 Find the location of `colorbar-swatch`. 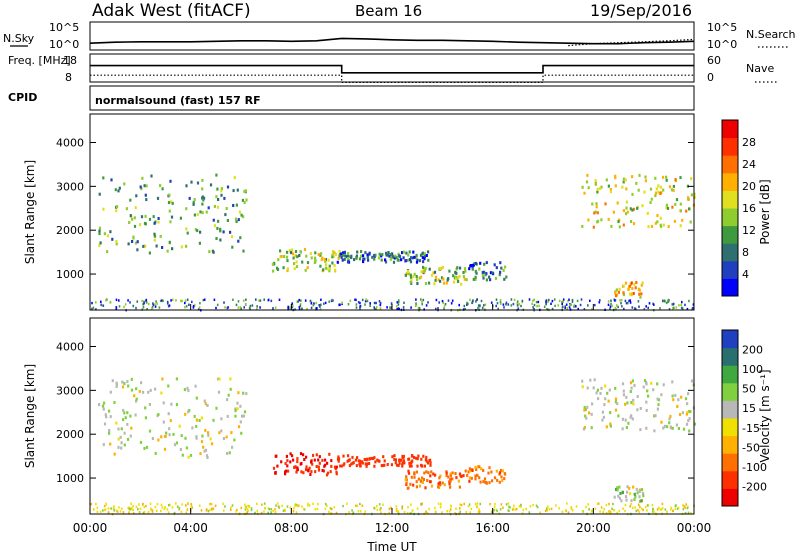

colorbar-swatch is located at coordinates (730, 462).